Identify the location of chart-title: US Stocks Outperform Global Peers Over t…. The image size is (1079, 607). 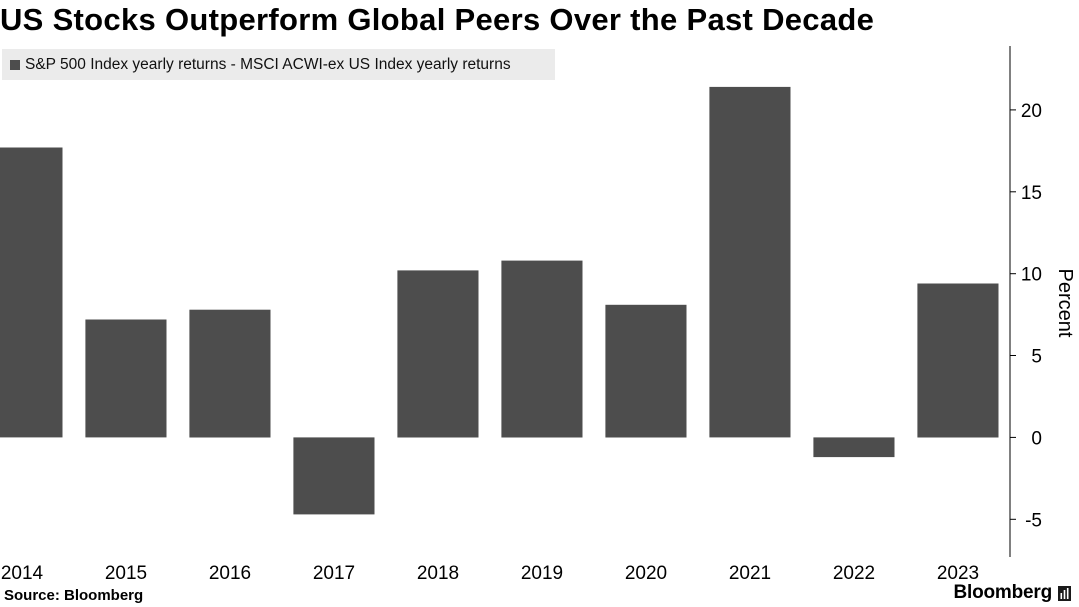
(437, 19).